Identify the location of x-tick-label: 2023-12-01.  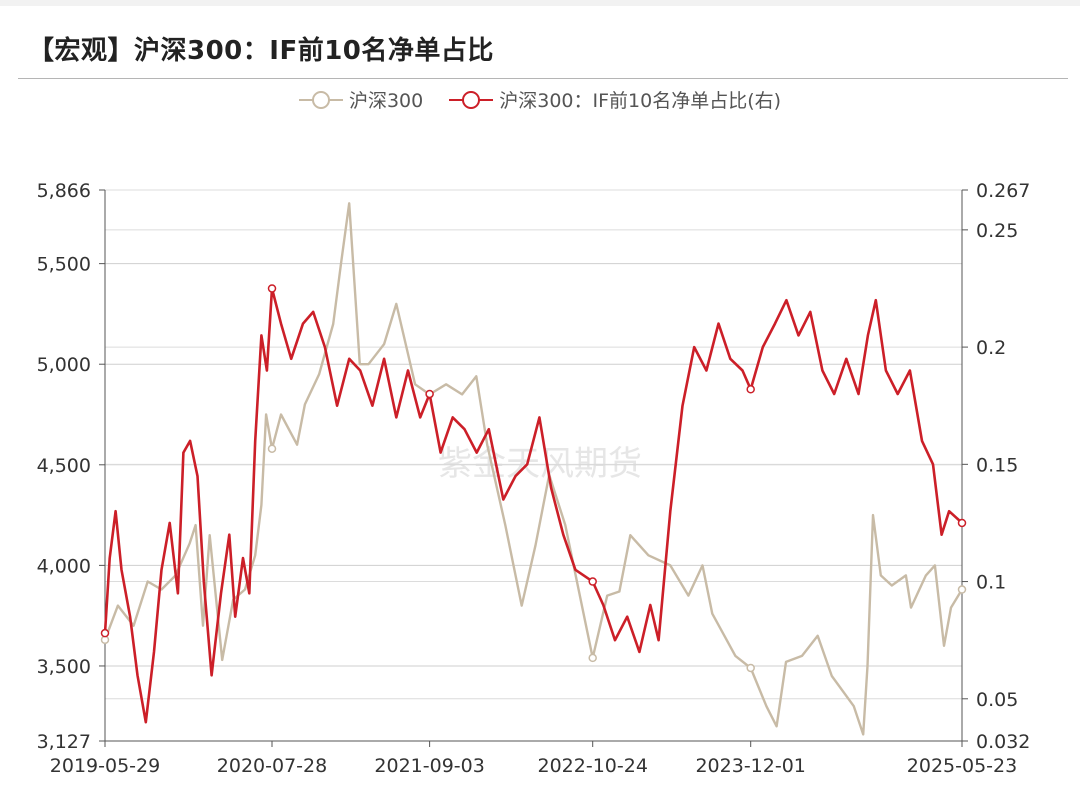
(750, 766).